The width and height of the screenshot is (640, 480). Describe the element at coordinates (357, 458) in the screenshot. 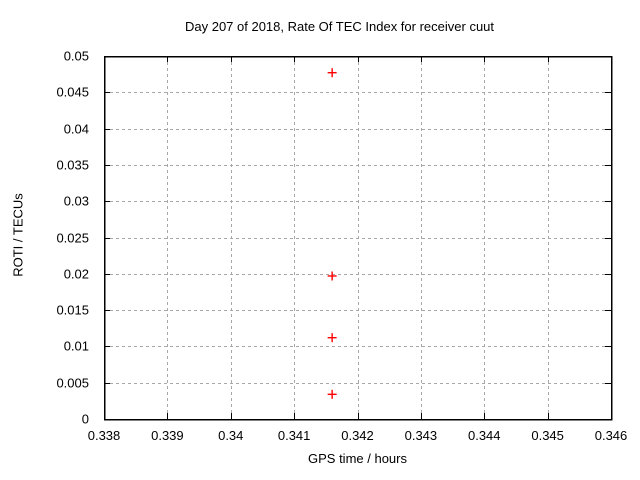

I see `x-axis-label: GPS time / hours` at that location.